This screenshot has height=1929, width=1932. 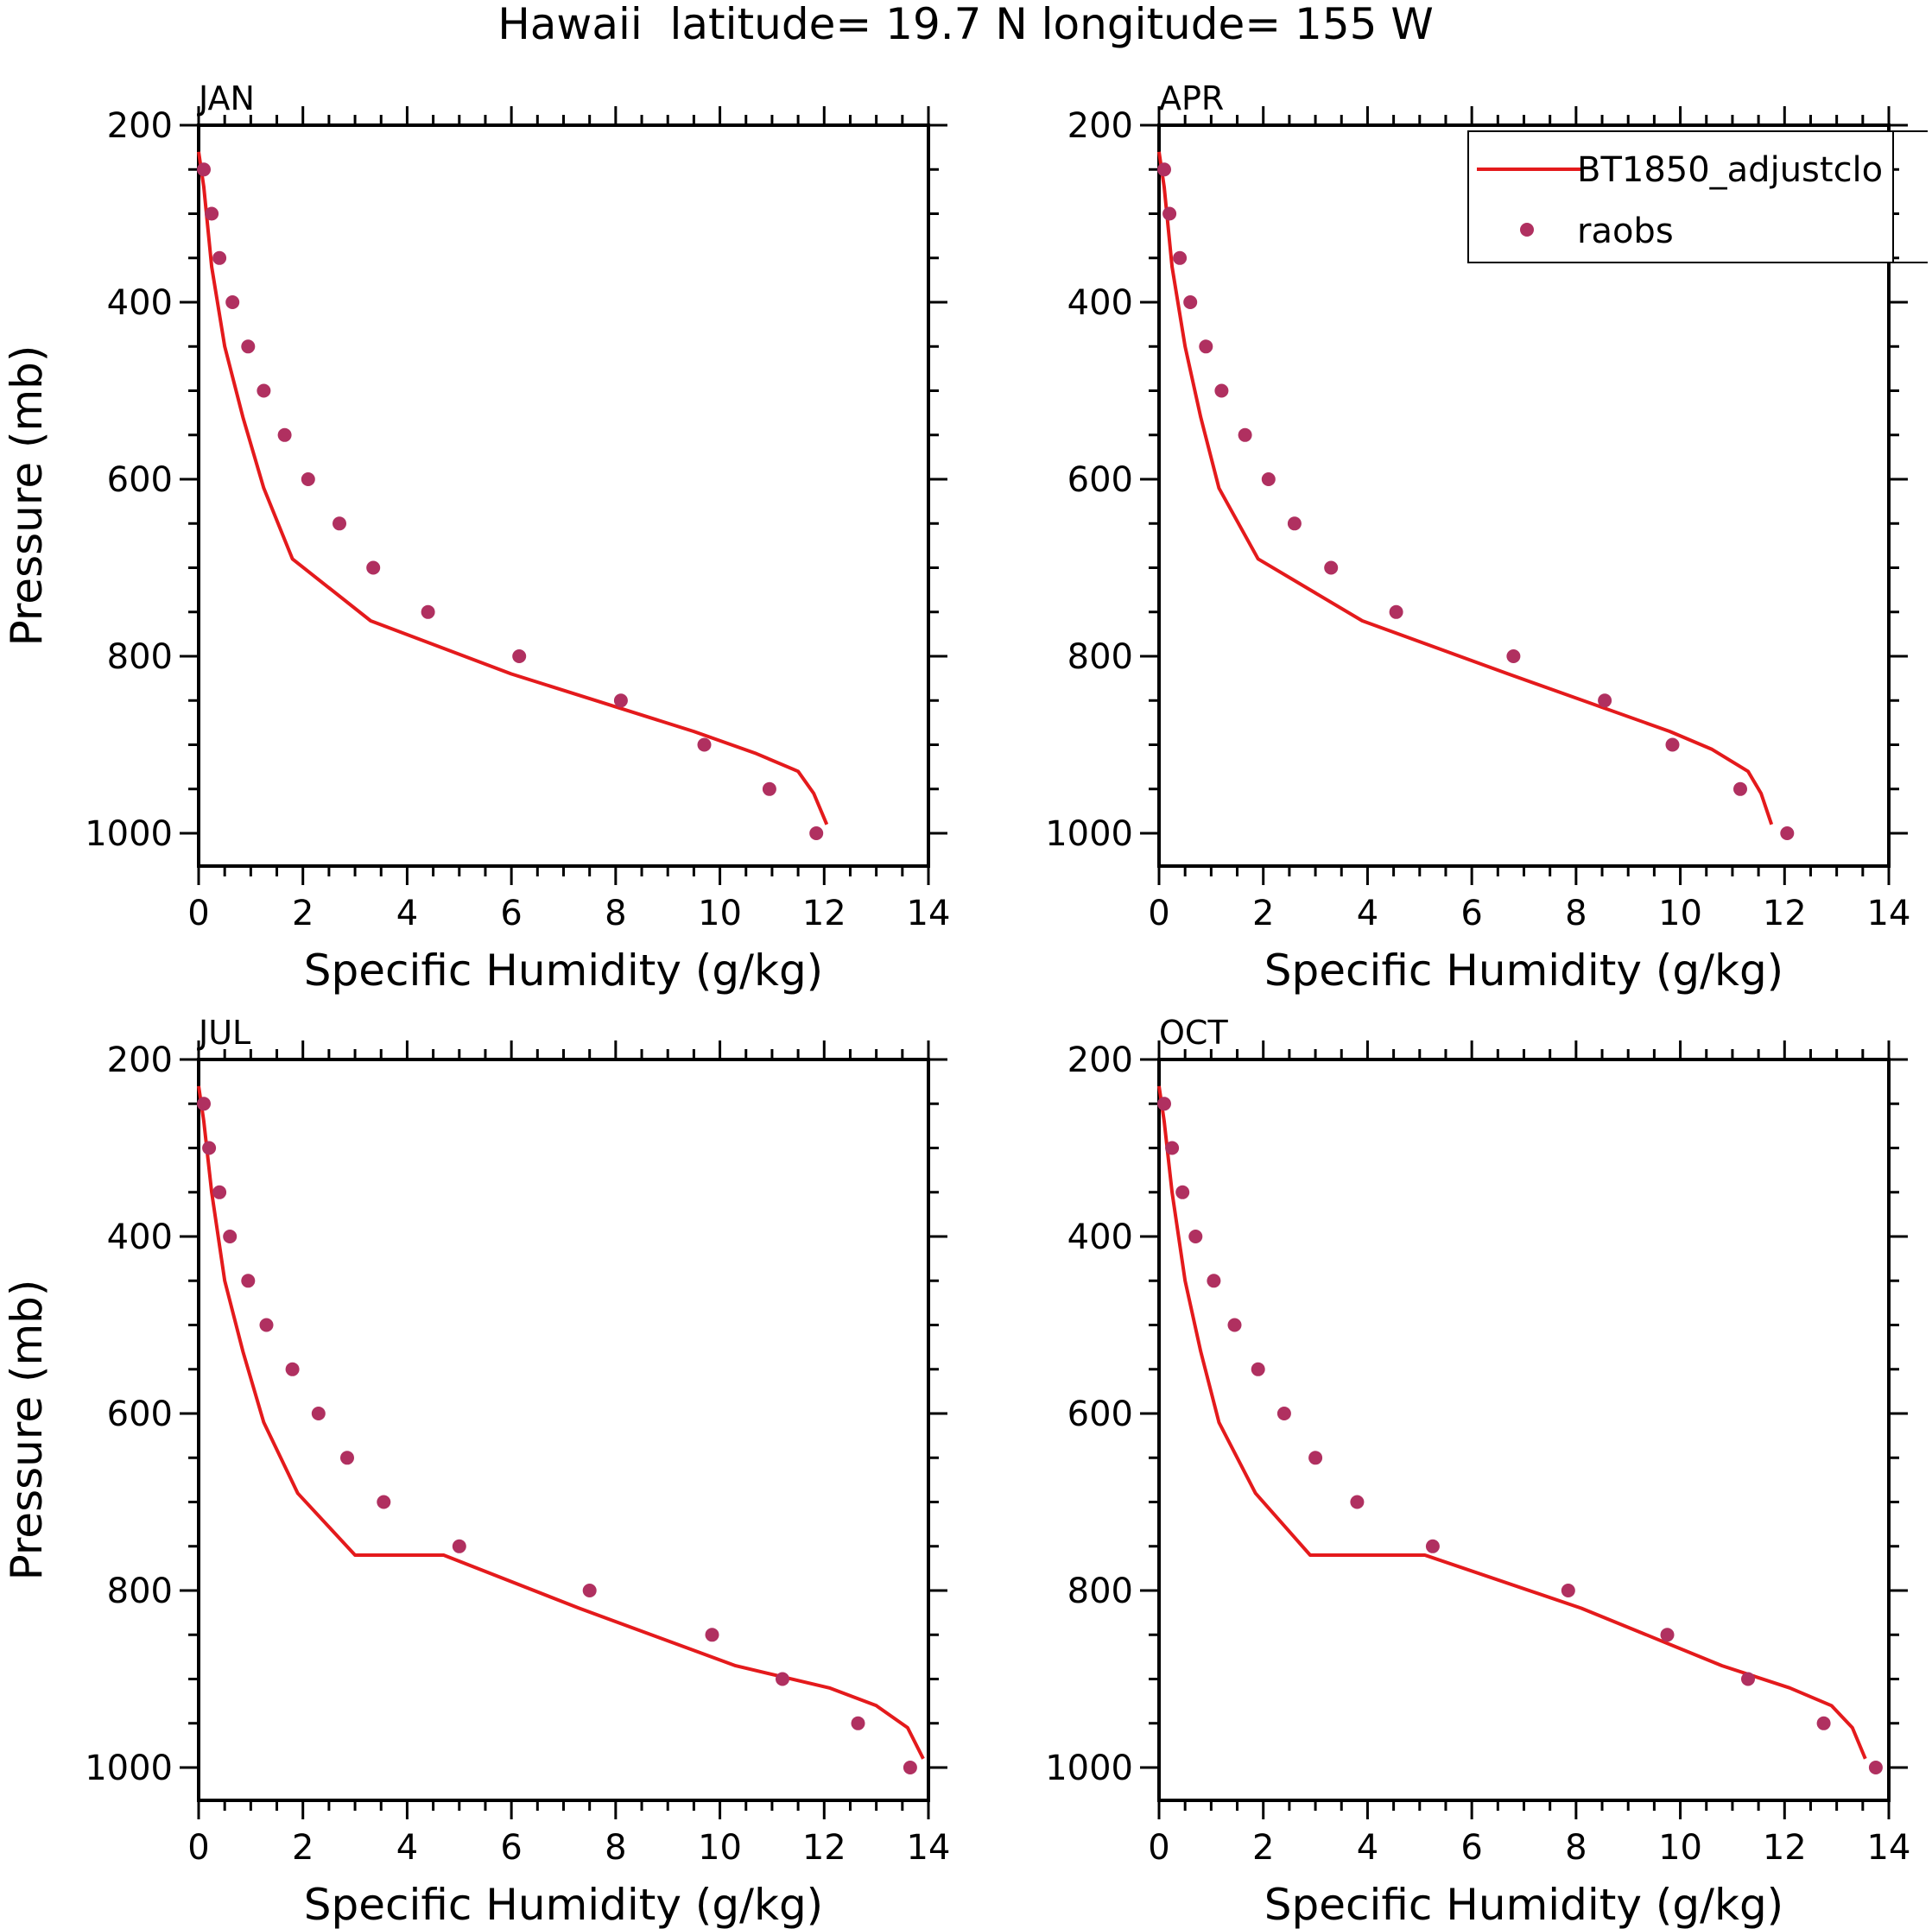 I want to click on model-line, so click(x=513, y=488).